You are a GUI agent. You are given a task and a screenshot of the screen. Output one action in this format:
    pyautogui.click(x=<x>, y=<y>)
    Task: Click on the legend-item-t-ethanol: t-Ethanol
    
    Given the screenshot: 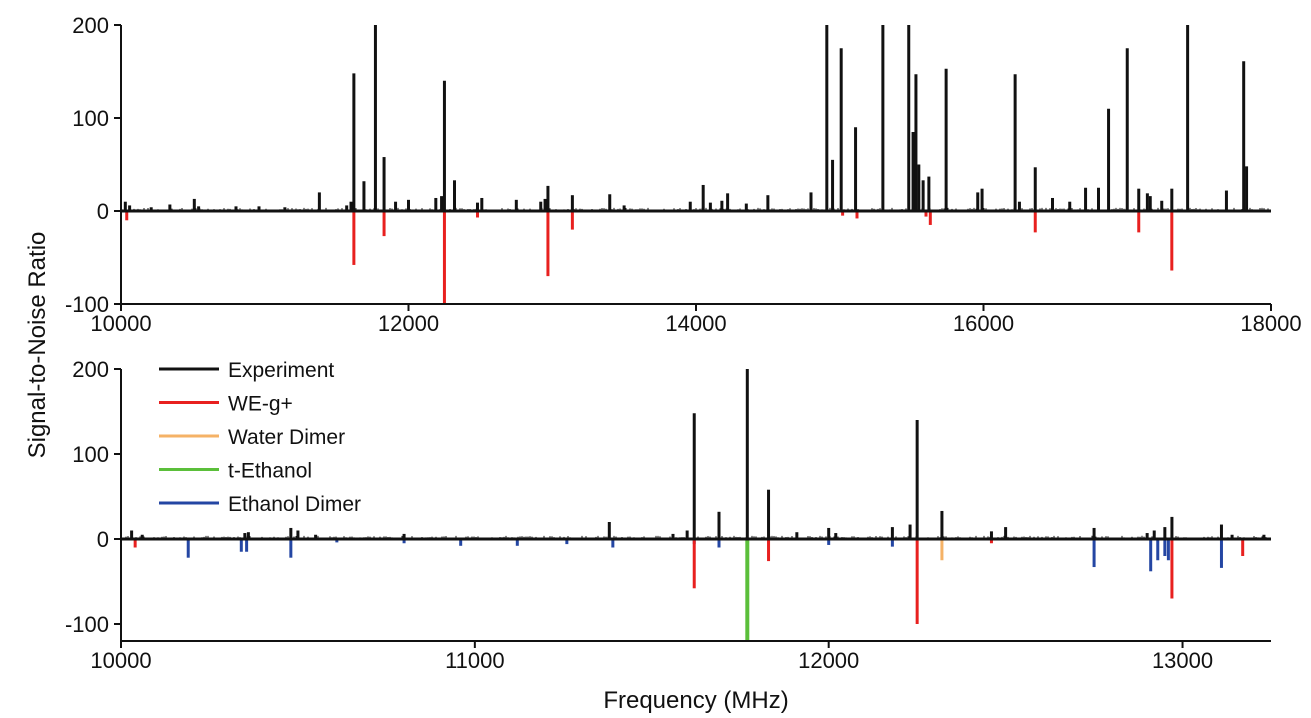 What is the action you would take?
    pyautogui.click(x=235, y=471)
    